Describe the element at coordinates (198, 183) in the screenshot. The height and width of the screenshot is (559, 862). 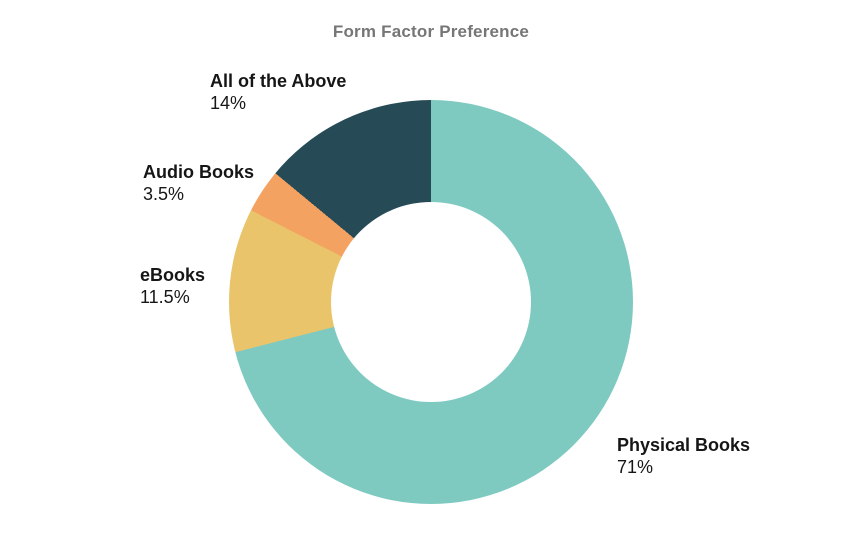
I see `slice-label-audio-books: Audio Books 3.5%` at that location.